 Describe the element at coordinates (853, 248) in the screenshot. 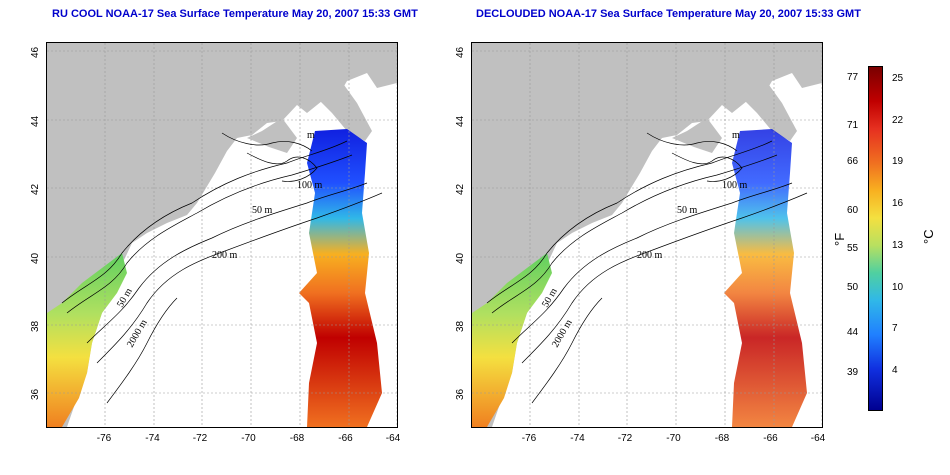

I see `fahrenheit-tick-label: 55` at that location.